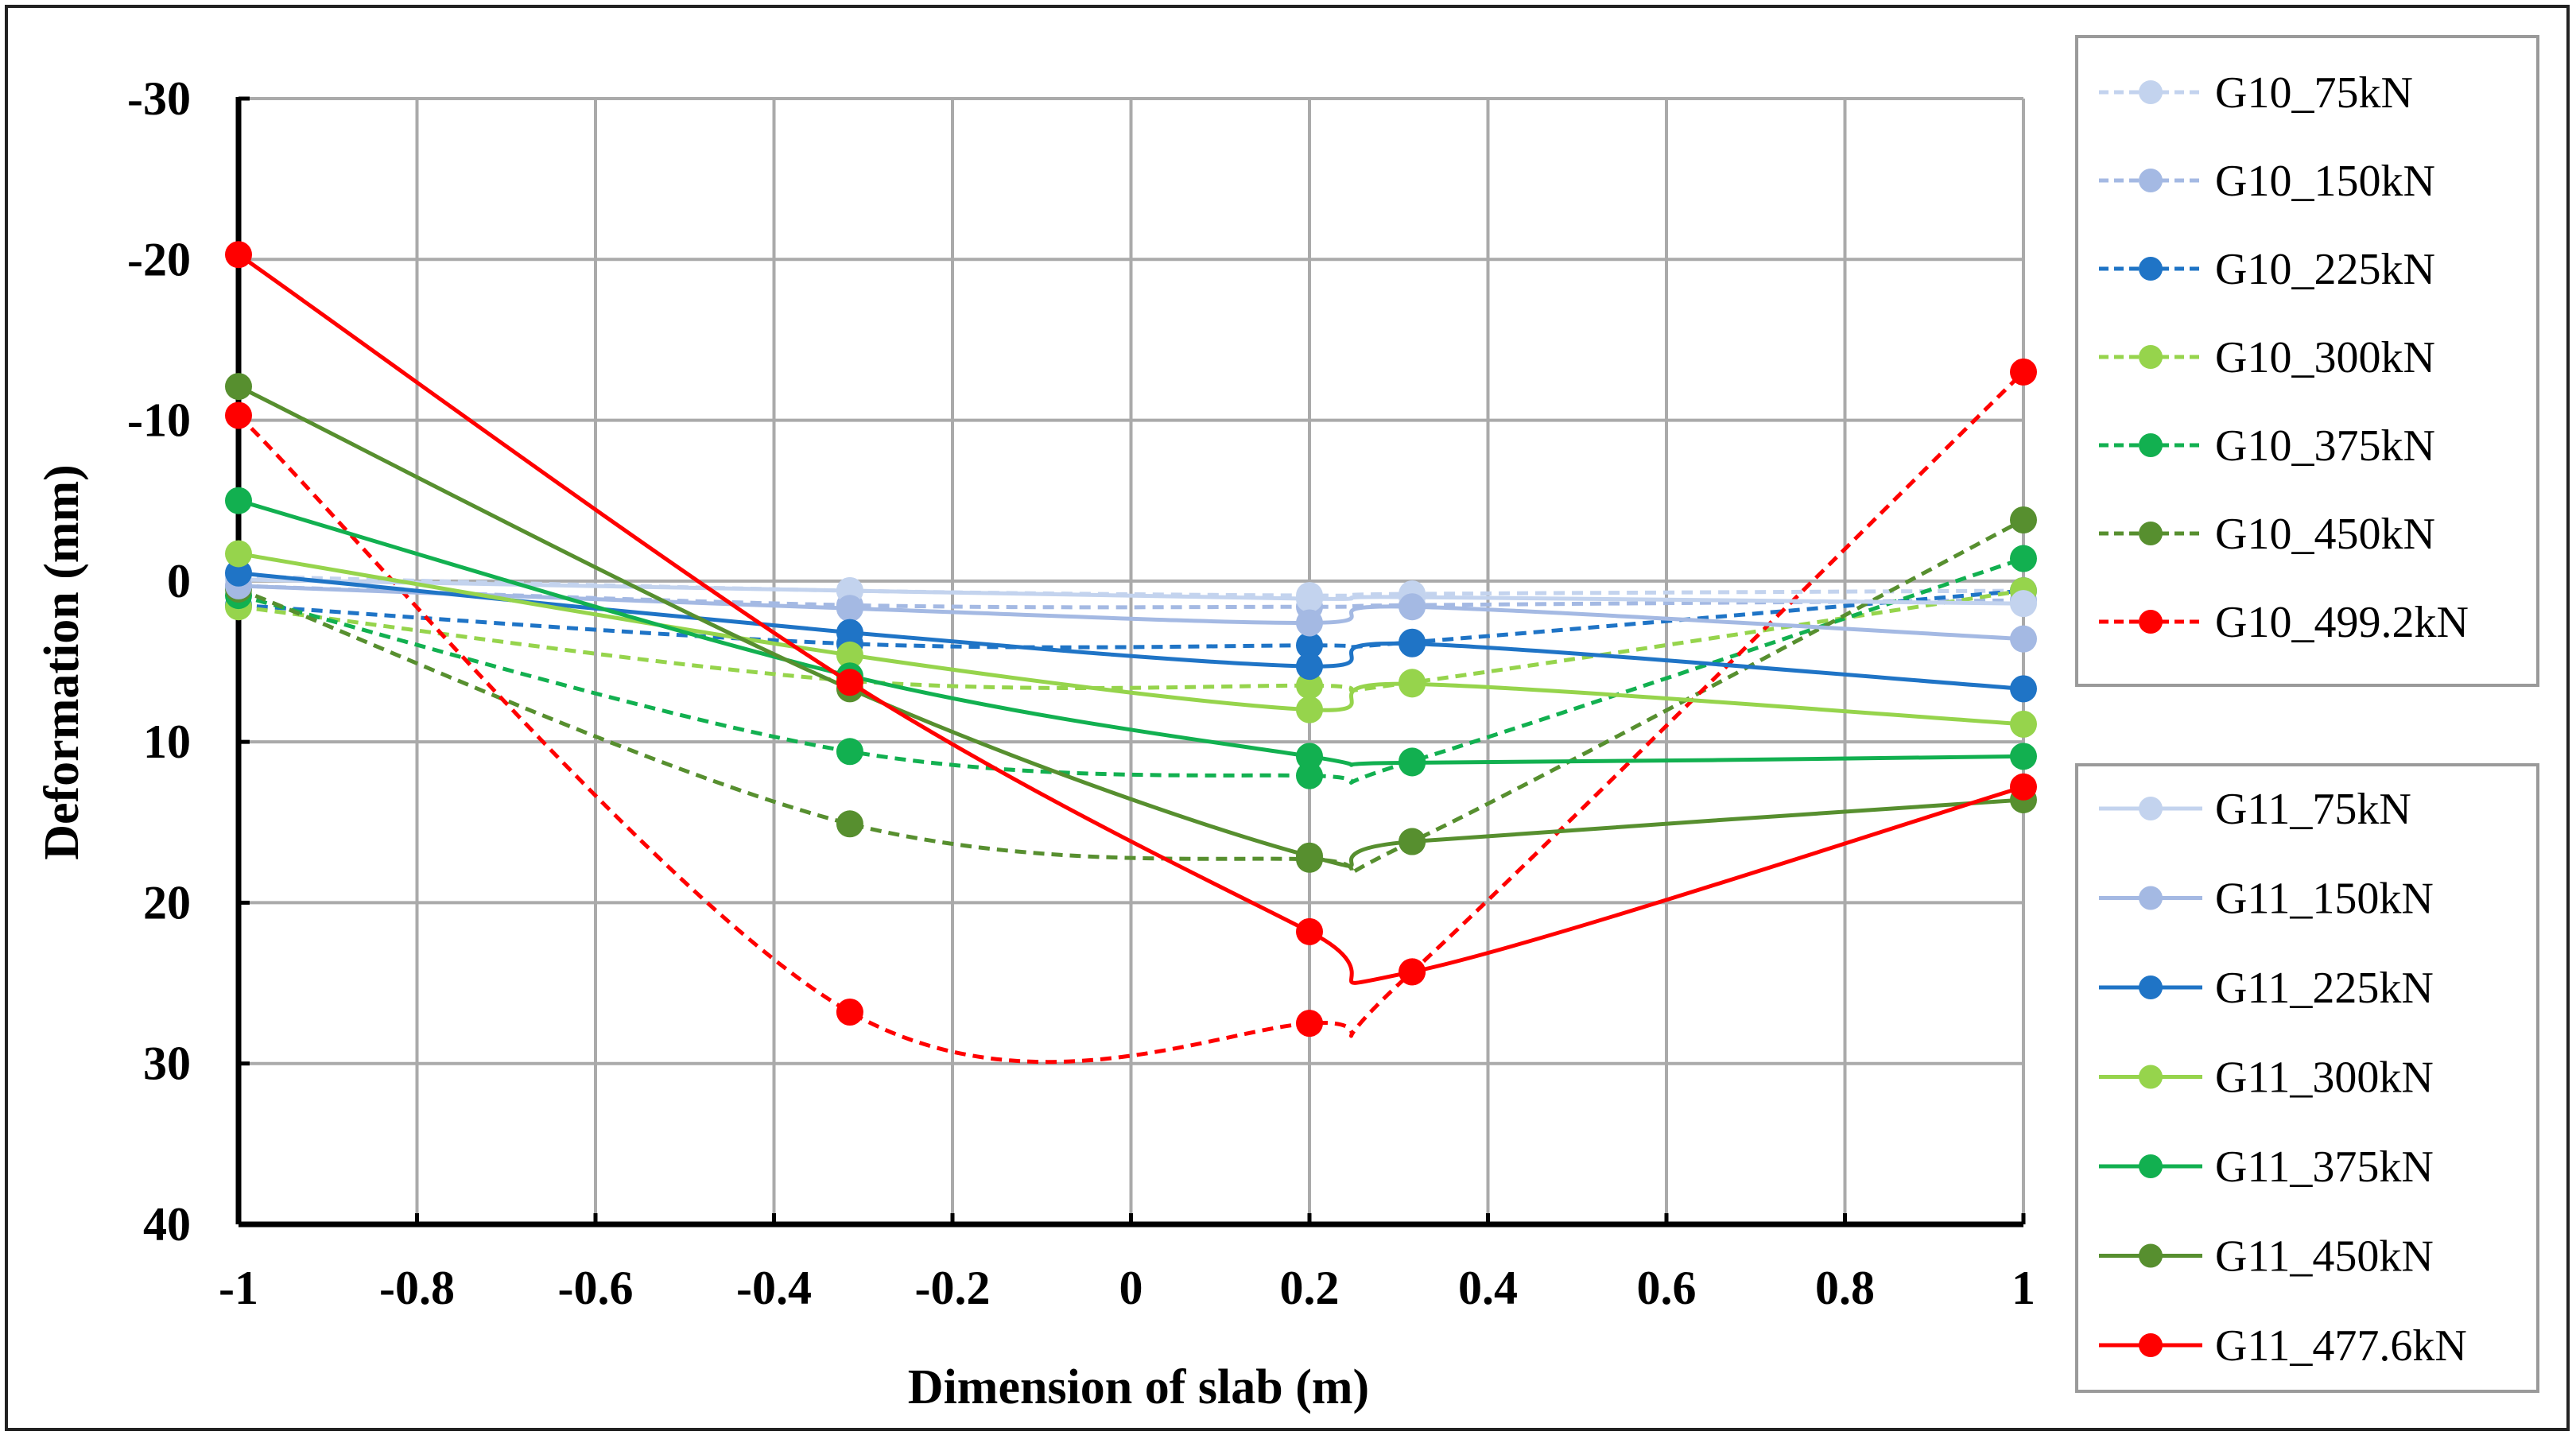 The height and width of the screenshot is (1439, 2576). What do you see at coordinates (1138, 1387) in the screenshot?
I see `x-axis-label: Dimension of slab (m)` at bounding box center [1138, 1387].